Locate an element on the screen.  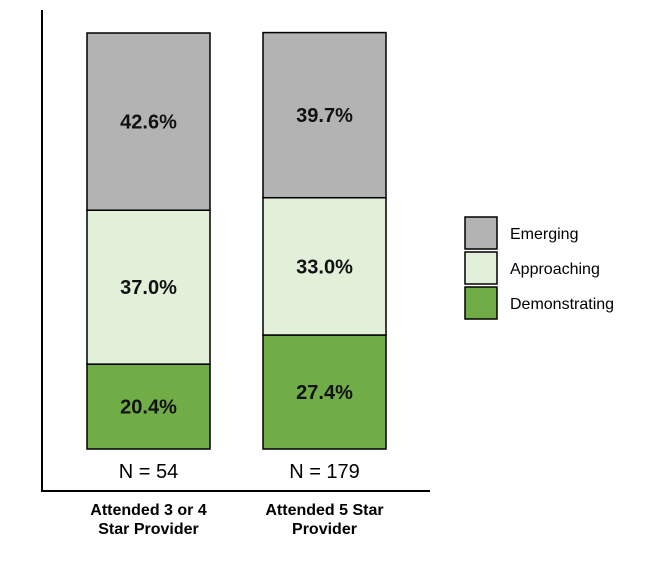
data-label-emerging-2: 39.7% is located at coordinates (324, 116).